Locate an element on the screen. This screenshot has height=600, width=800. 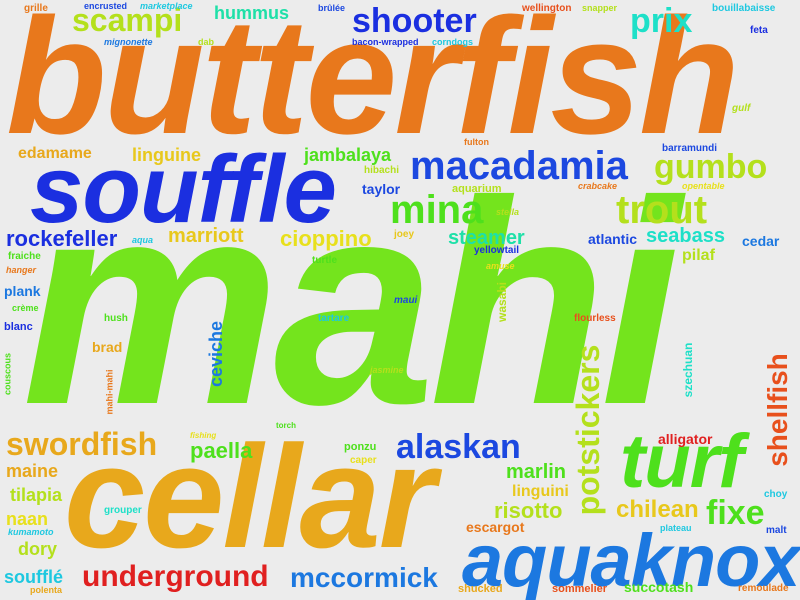
word-fishing: fishing is located at coordinates (203, 435).